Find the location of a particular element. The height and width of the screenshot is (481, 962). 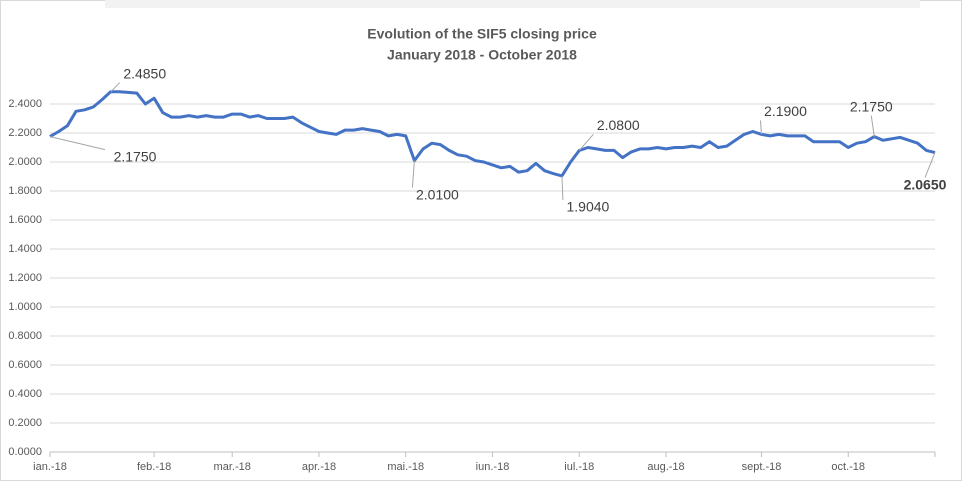

x-tick-label: oct.-18 is located at coordinates (848, 467).